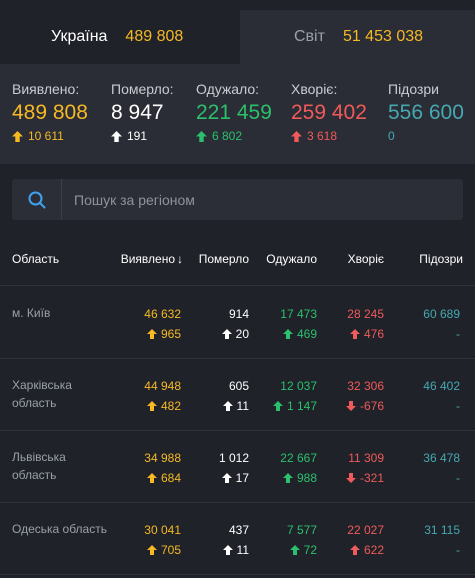 The height and width of the screenshot is (578, 475). I want to click on stat-suspected: Підозри 556 600 0, so click(426, 112).